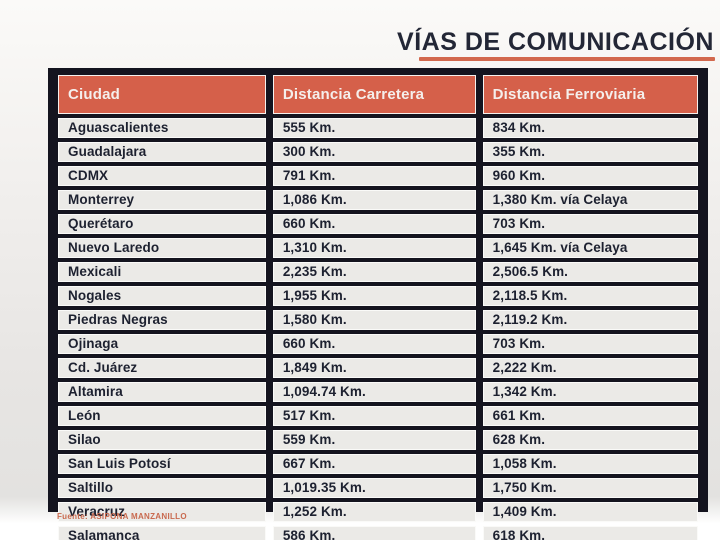 Image resolution: width=720 pixels, height=540 pixels. Describe the element at coordinates (374, 368) in the screenshot. I see `road-distance-cell: 1,849 Km.` at that location.